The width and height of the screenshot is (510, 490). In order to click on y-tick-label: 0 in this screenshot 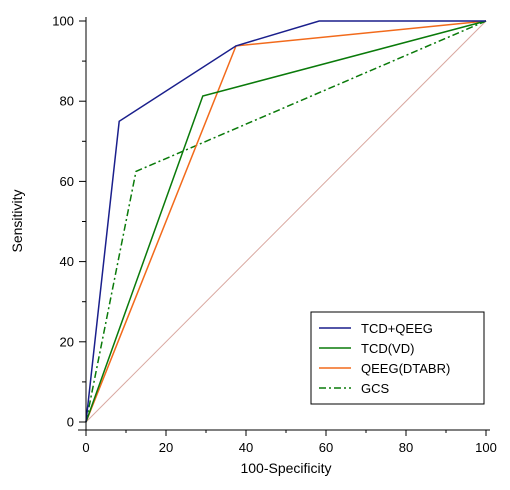, I will do `click(70, 422)`.